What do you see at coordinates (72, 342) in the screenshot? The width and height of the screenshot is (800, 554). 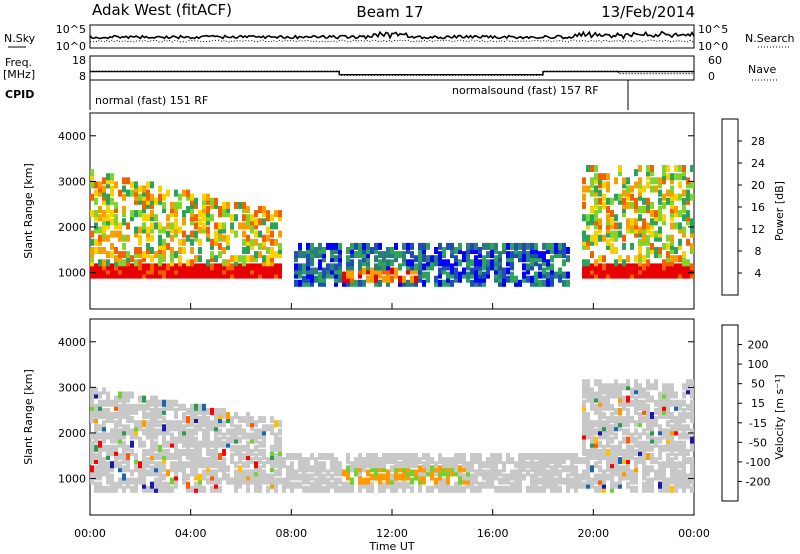 I see `range-tick-label: 4000` at bounding box center [72, 342].